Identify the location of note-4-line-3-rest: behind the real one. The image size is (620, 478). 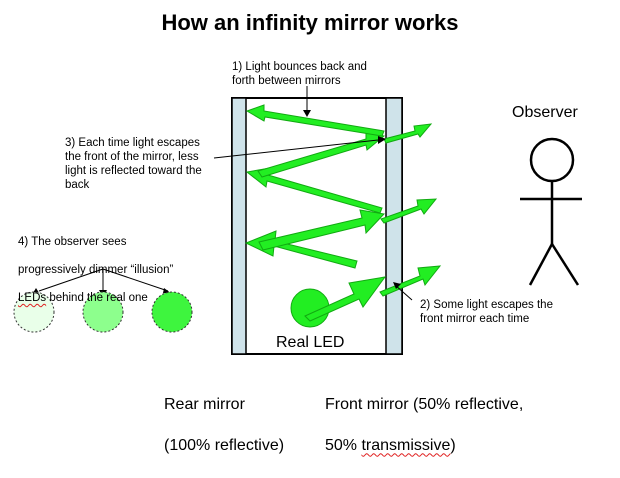
(97, 298).